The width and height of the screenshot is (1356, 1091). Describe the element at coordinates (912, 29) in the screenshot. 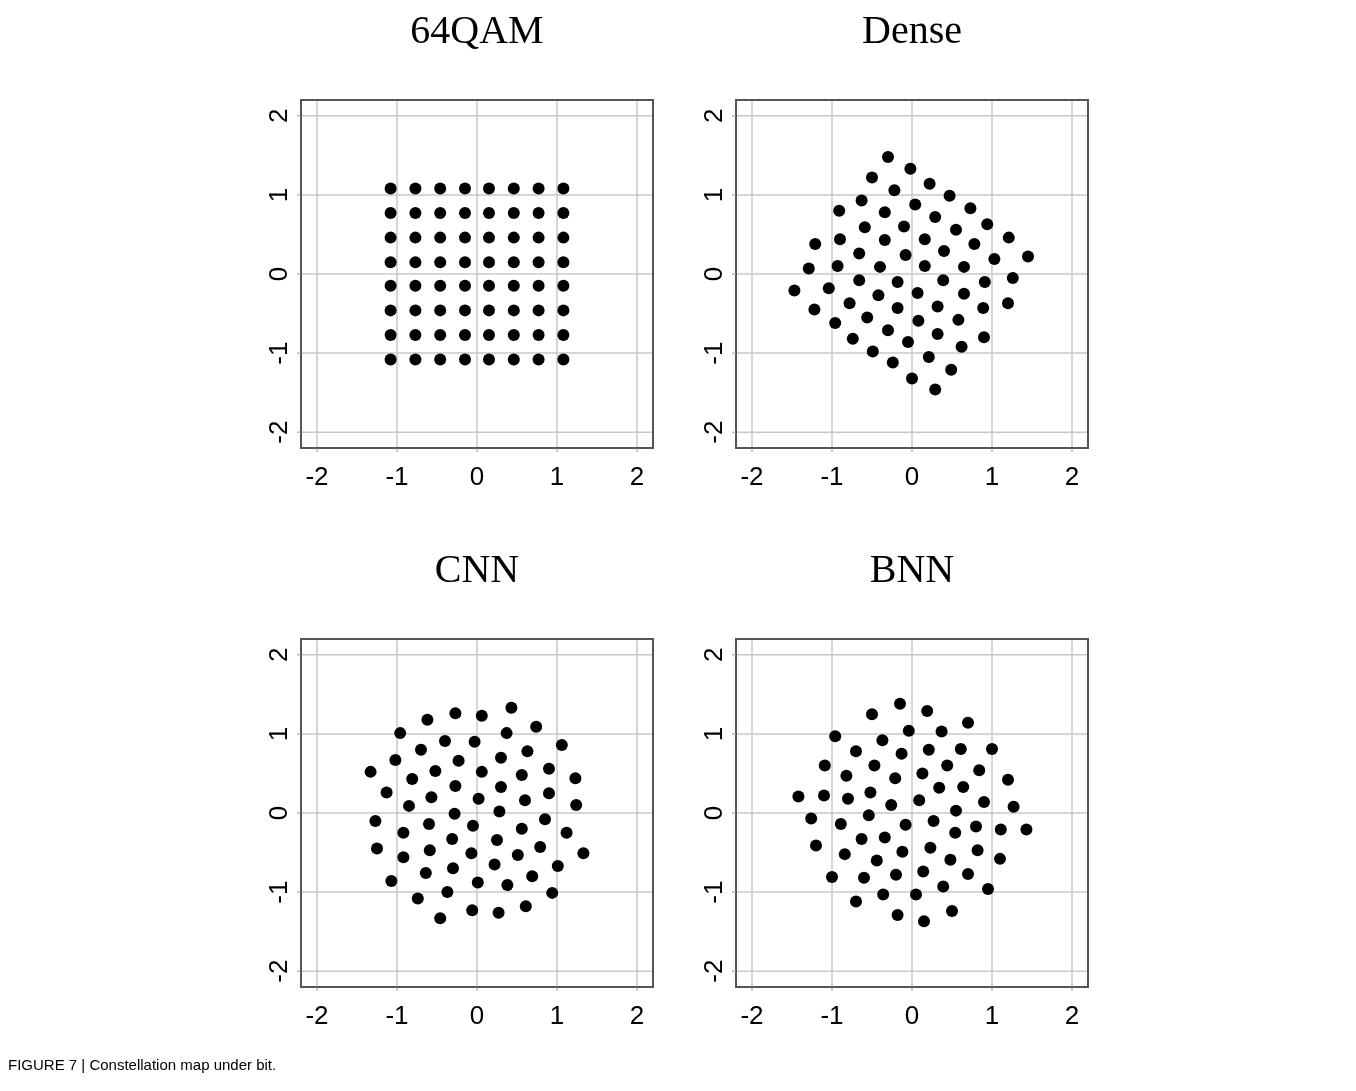

I see `chart-title: Dense` at that location.